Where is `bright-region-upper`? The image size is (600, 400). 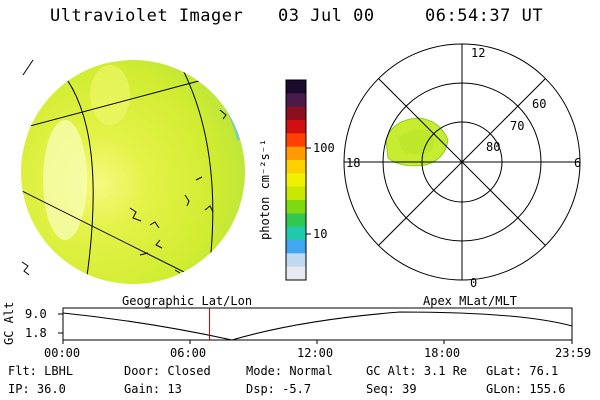
bright-region-upper is located at coordinates (110, 95).